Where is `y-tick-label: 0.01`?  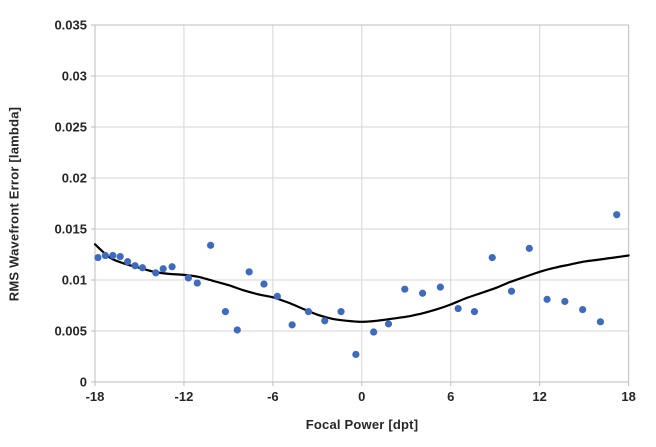 y-tick-label: 0.01 is located at coordinates (74, 280).